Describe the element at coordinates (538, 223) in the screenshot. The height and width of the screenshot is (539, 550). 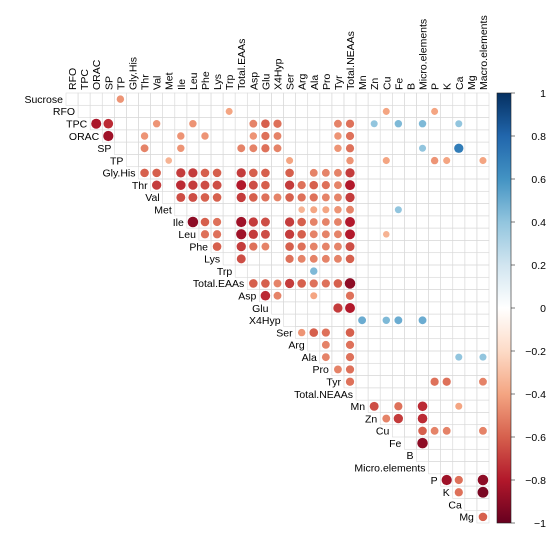
I see `color-legend-tick-label: 0.4` at that location.